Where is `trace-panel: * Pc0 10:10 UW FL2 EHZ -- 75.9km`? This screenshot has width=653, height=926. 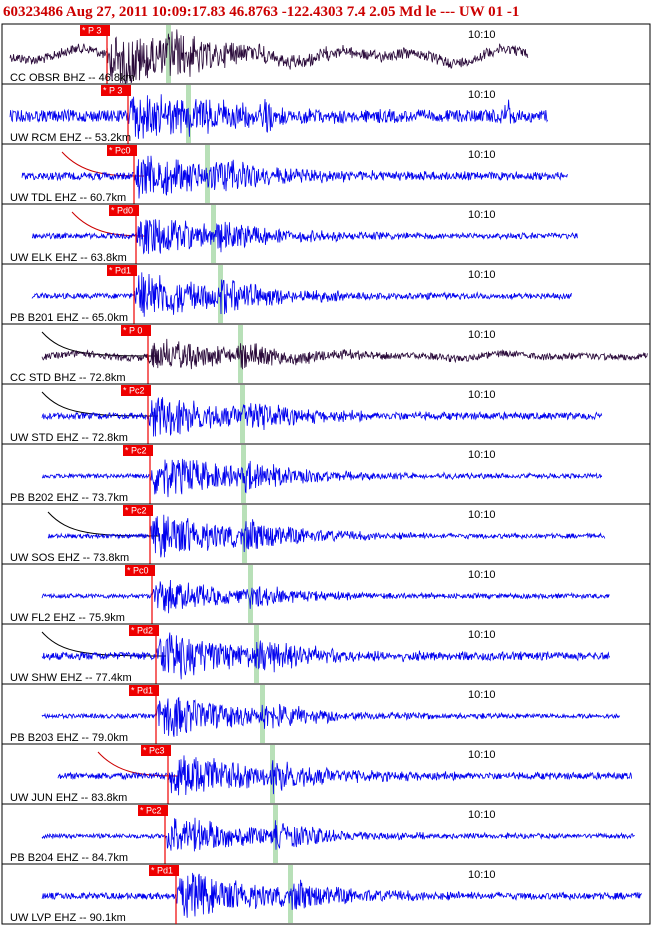 trace-panel: * Pc0 10:10 UW FL2 EHZ -- 75.9km is located at coordinates (326, 594).